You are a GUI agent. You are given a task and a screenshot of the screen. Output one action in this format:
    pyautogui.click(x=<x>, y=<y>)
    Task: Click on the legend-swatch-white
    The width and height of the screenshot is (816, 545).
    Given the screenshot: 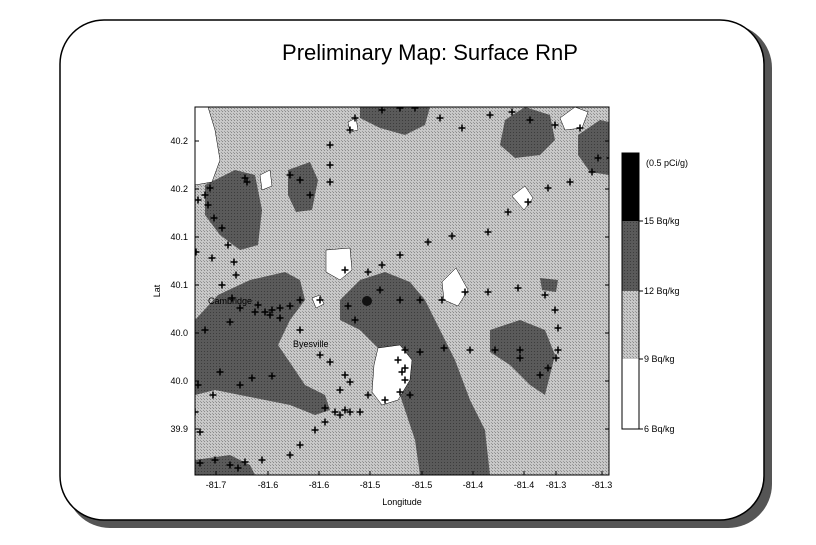 What is the action you would take?
    pyautogui.click(x=630, y=394)
    